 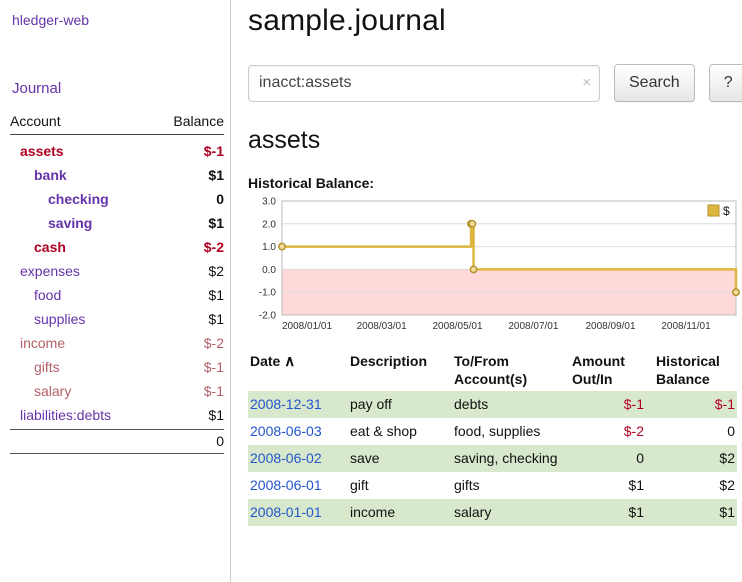 I want to click on col-date: Date ∧, so click(x=296, y=370).